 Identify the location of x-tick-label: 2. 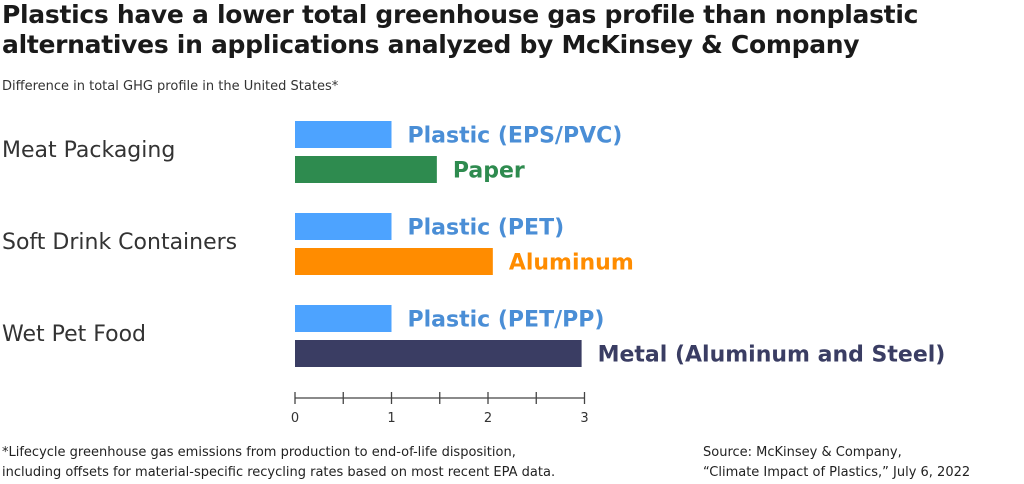
(488, 418).